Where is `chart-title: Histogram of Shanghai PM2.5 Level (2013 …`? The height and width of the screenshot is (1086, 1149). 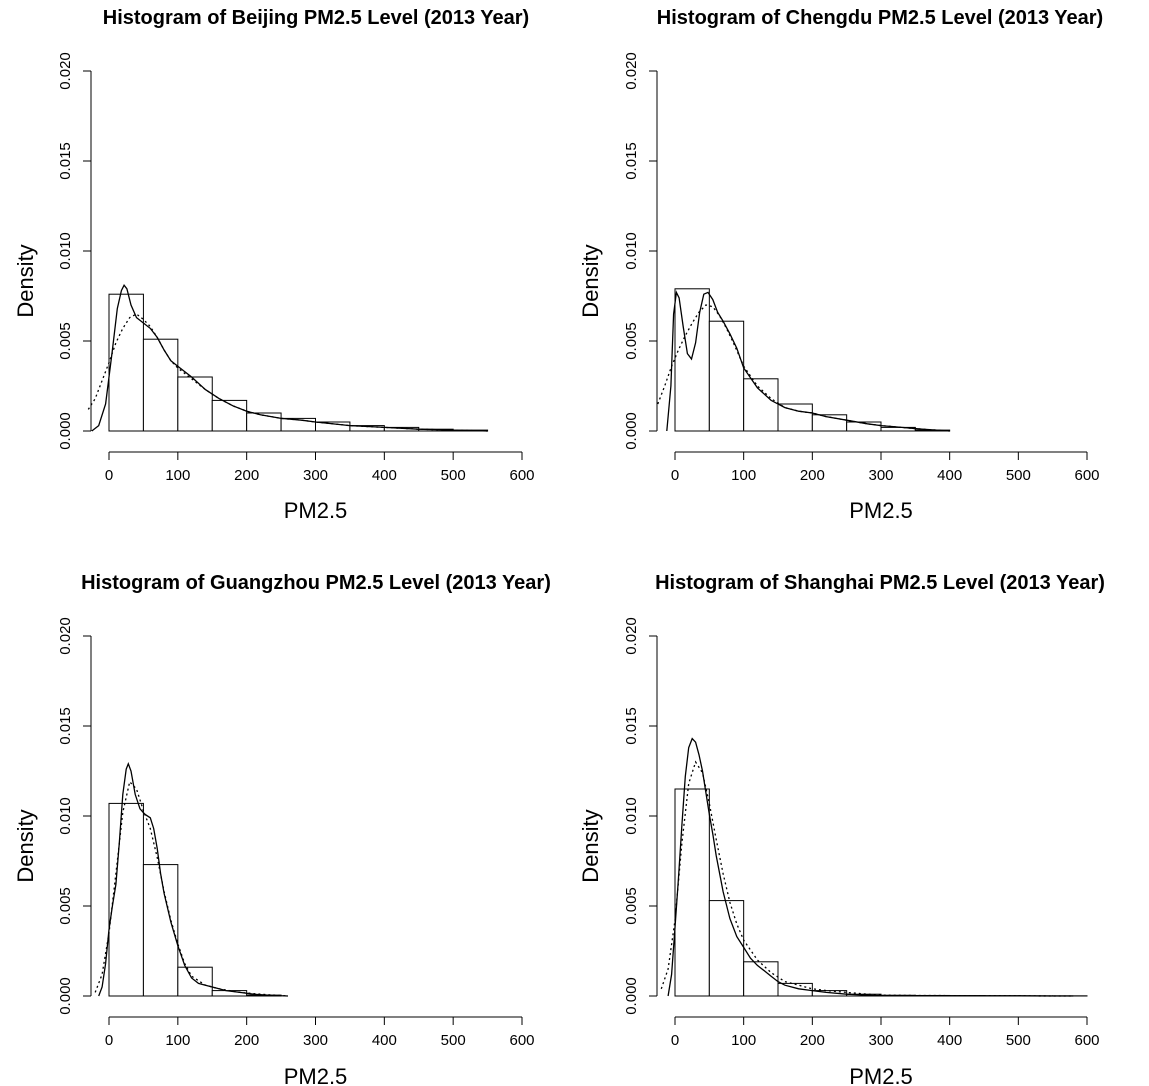
chart-title: Histogram of Shanghai PM2.5 Level (2013 … is located at coordinates (880, 583).